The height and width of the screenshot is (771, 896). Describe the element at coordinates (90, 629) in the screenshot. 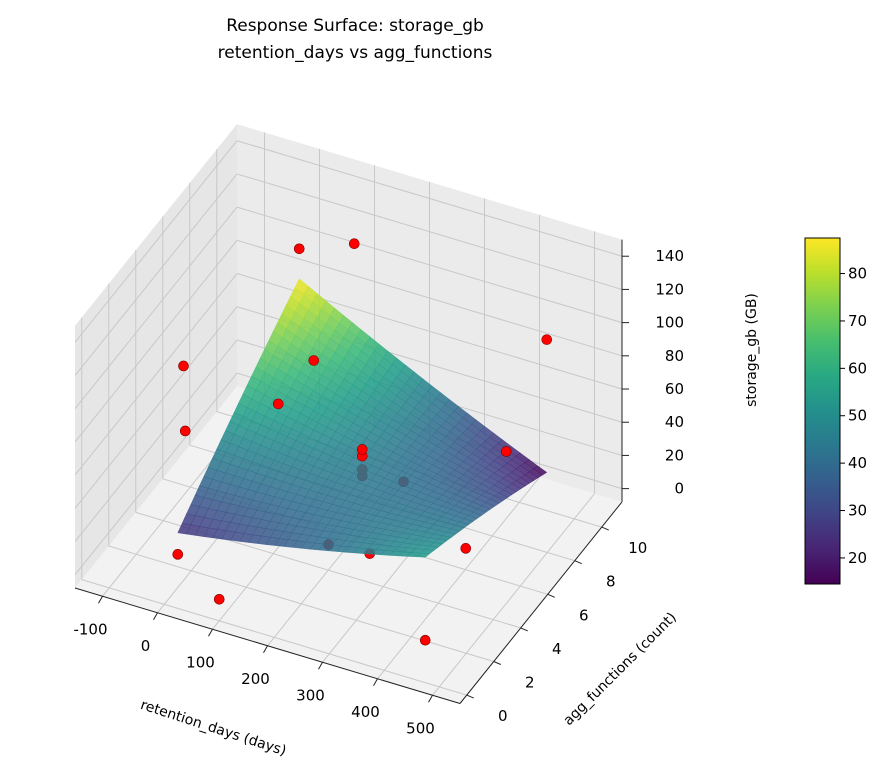

I see `x-tick-label: -100` at that location.